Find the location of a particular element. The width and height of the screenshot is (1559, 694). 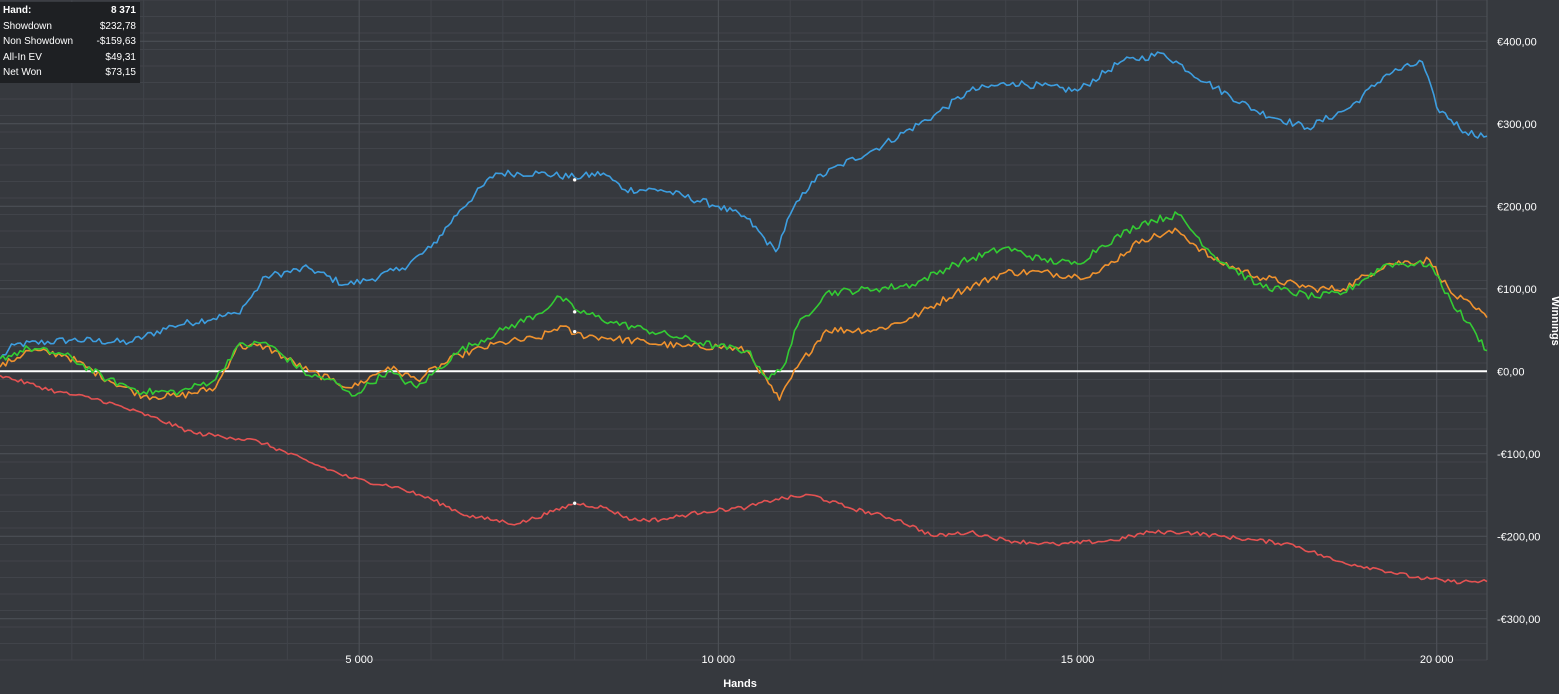

info-row-showdown: Showdown $232,78 is located at coordinates (70, 27).